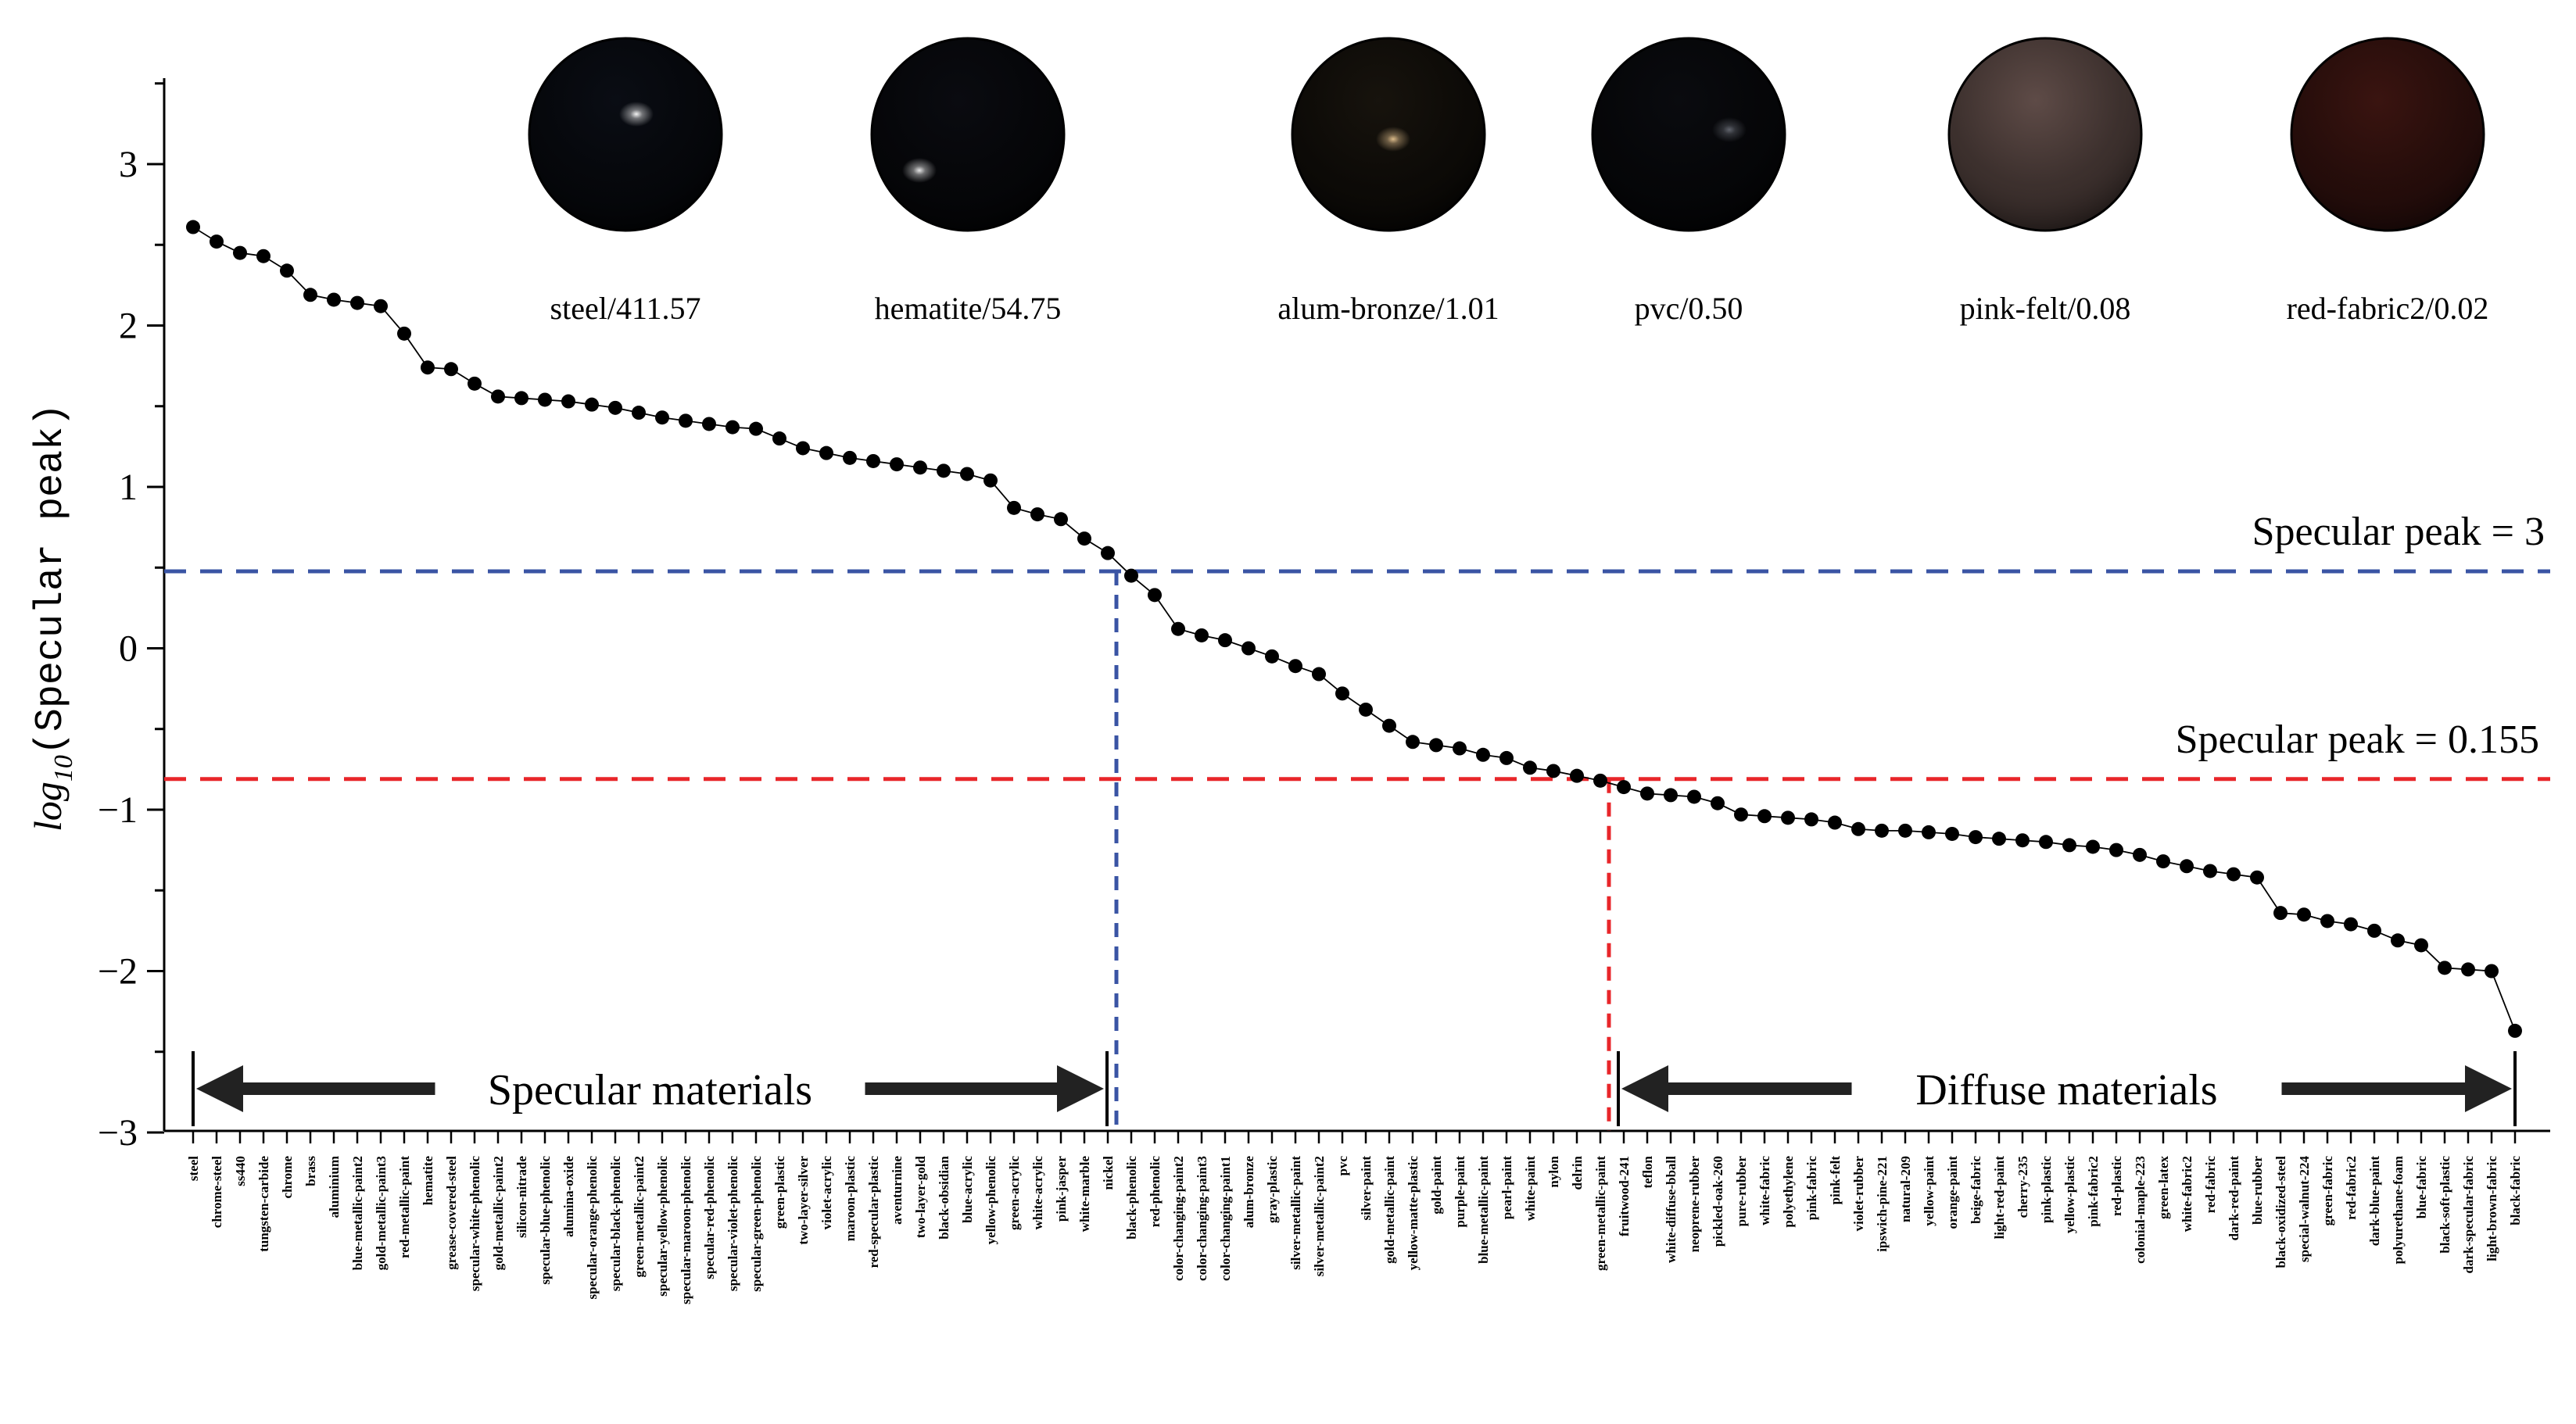 This screenshot has width=2576, height=1424. I want to click on y-axis-label: log10(Specular peak), so click(52, 617).